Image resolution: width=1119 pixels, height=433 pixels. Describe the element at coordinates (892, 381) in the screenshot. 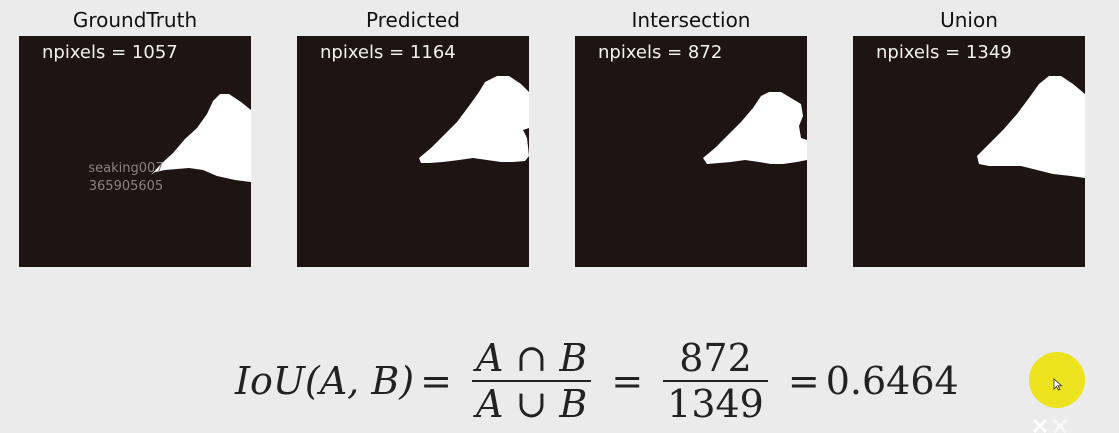

I see `iou-result: 0.6464` at that location.